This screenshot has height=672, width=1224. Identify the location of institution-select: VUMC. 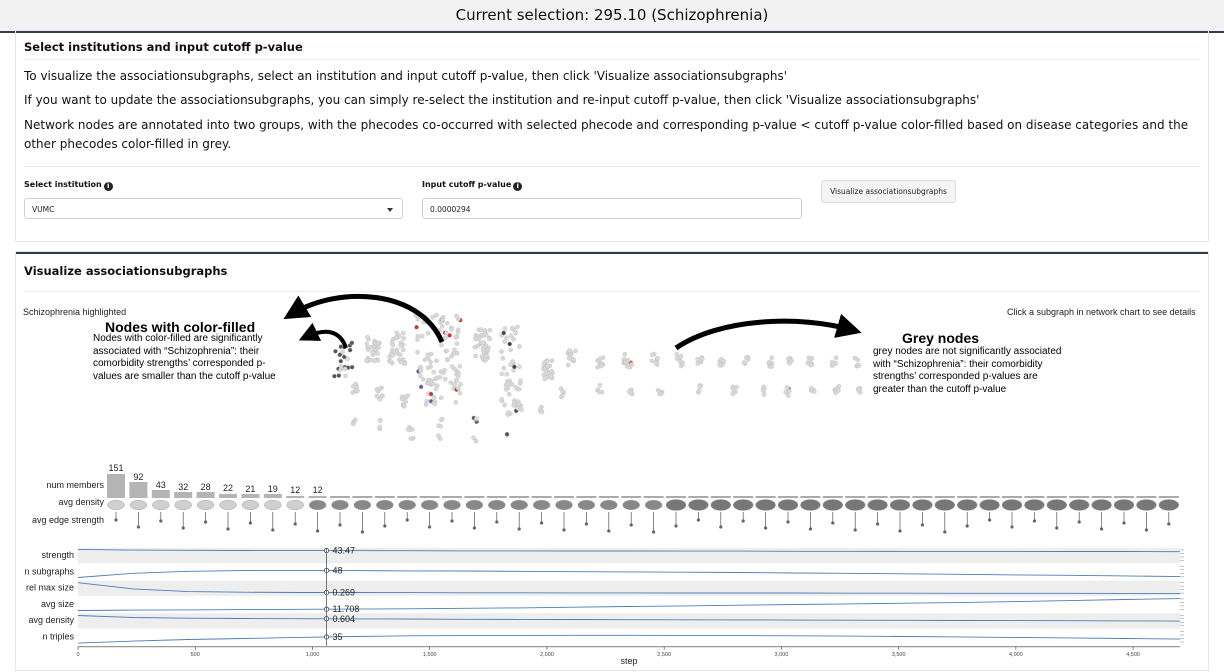
(213, 208).